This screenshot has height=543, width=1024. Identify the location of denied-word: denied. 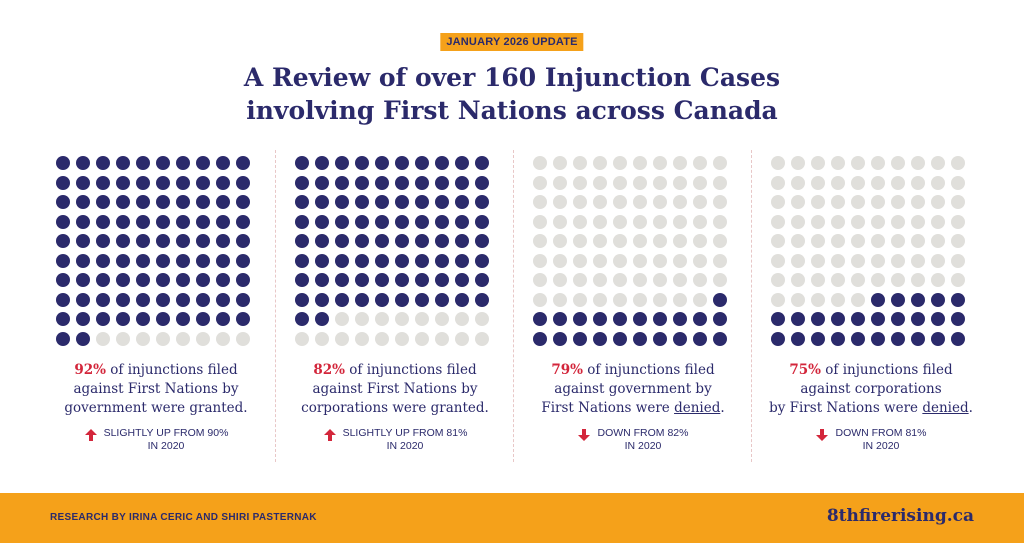
(945, 408).